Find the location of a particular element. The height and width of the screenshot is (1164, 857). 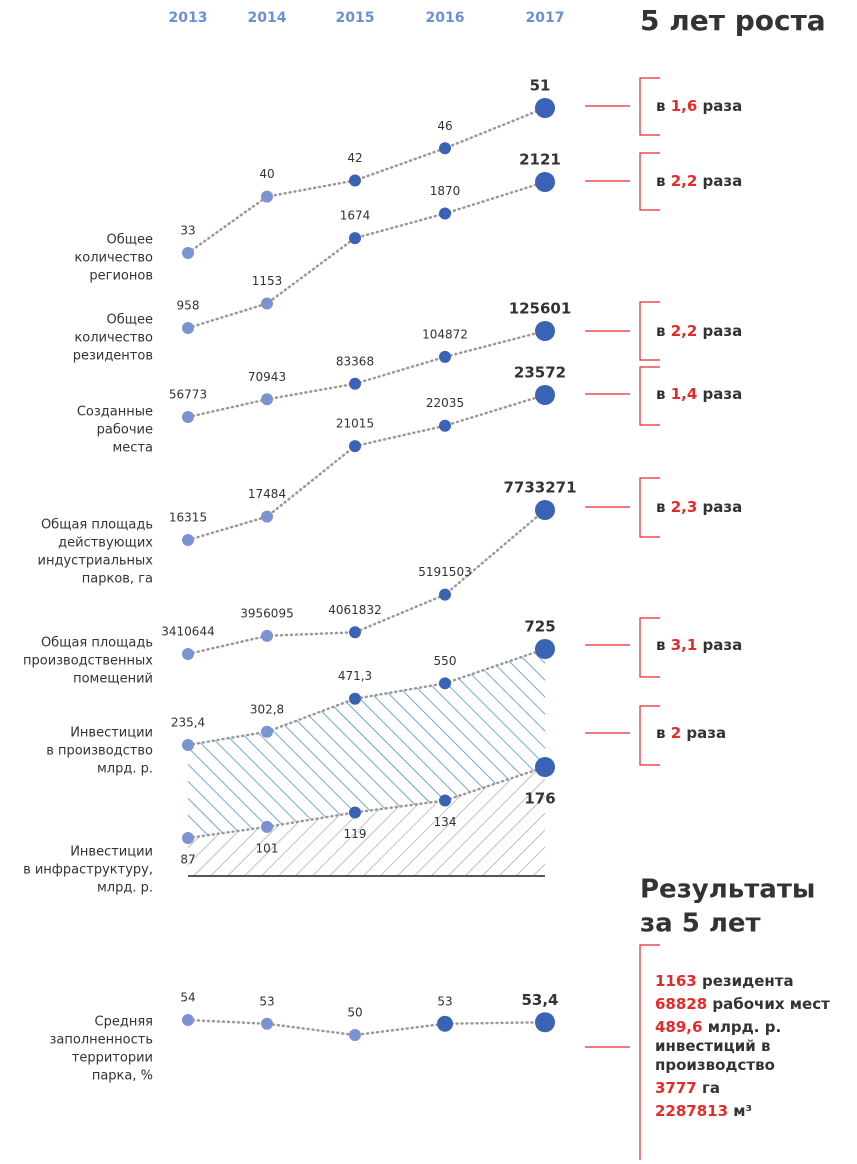

result-number: 1163 is located at coordinates (676, 981).